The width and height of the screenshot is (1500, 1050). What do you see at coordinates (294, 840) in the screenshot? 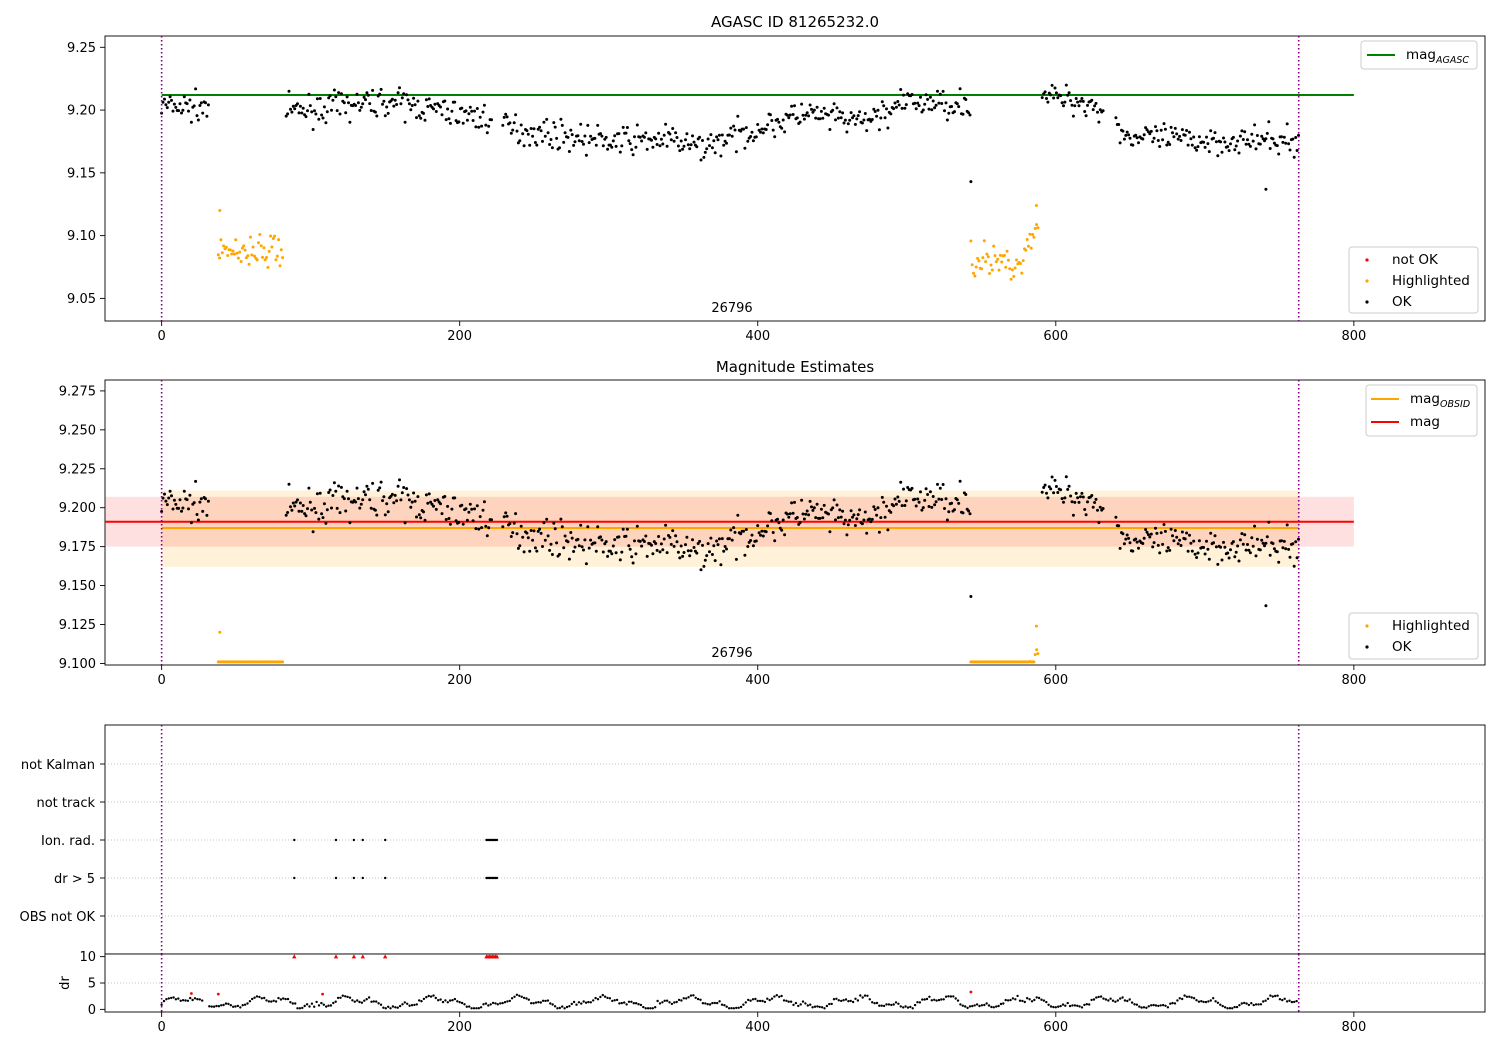
I see `flag-point` at bounding box center [294, 840].